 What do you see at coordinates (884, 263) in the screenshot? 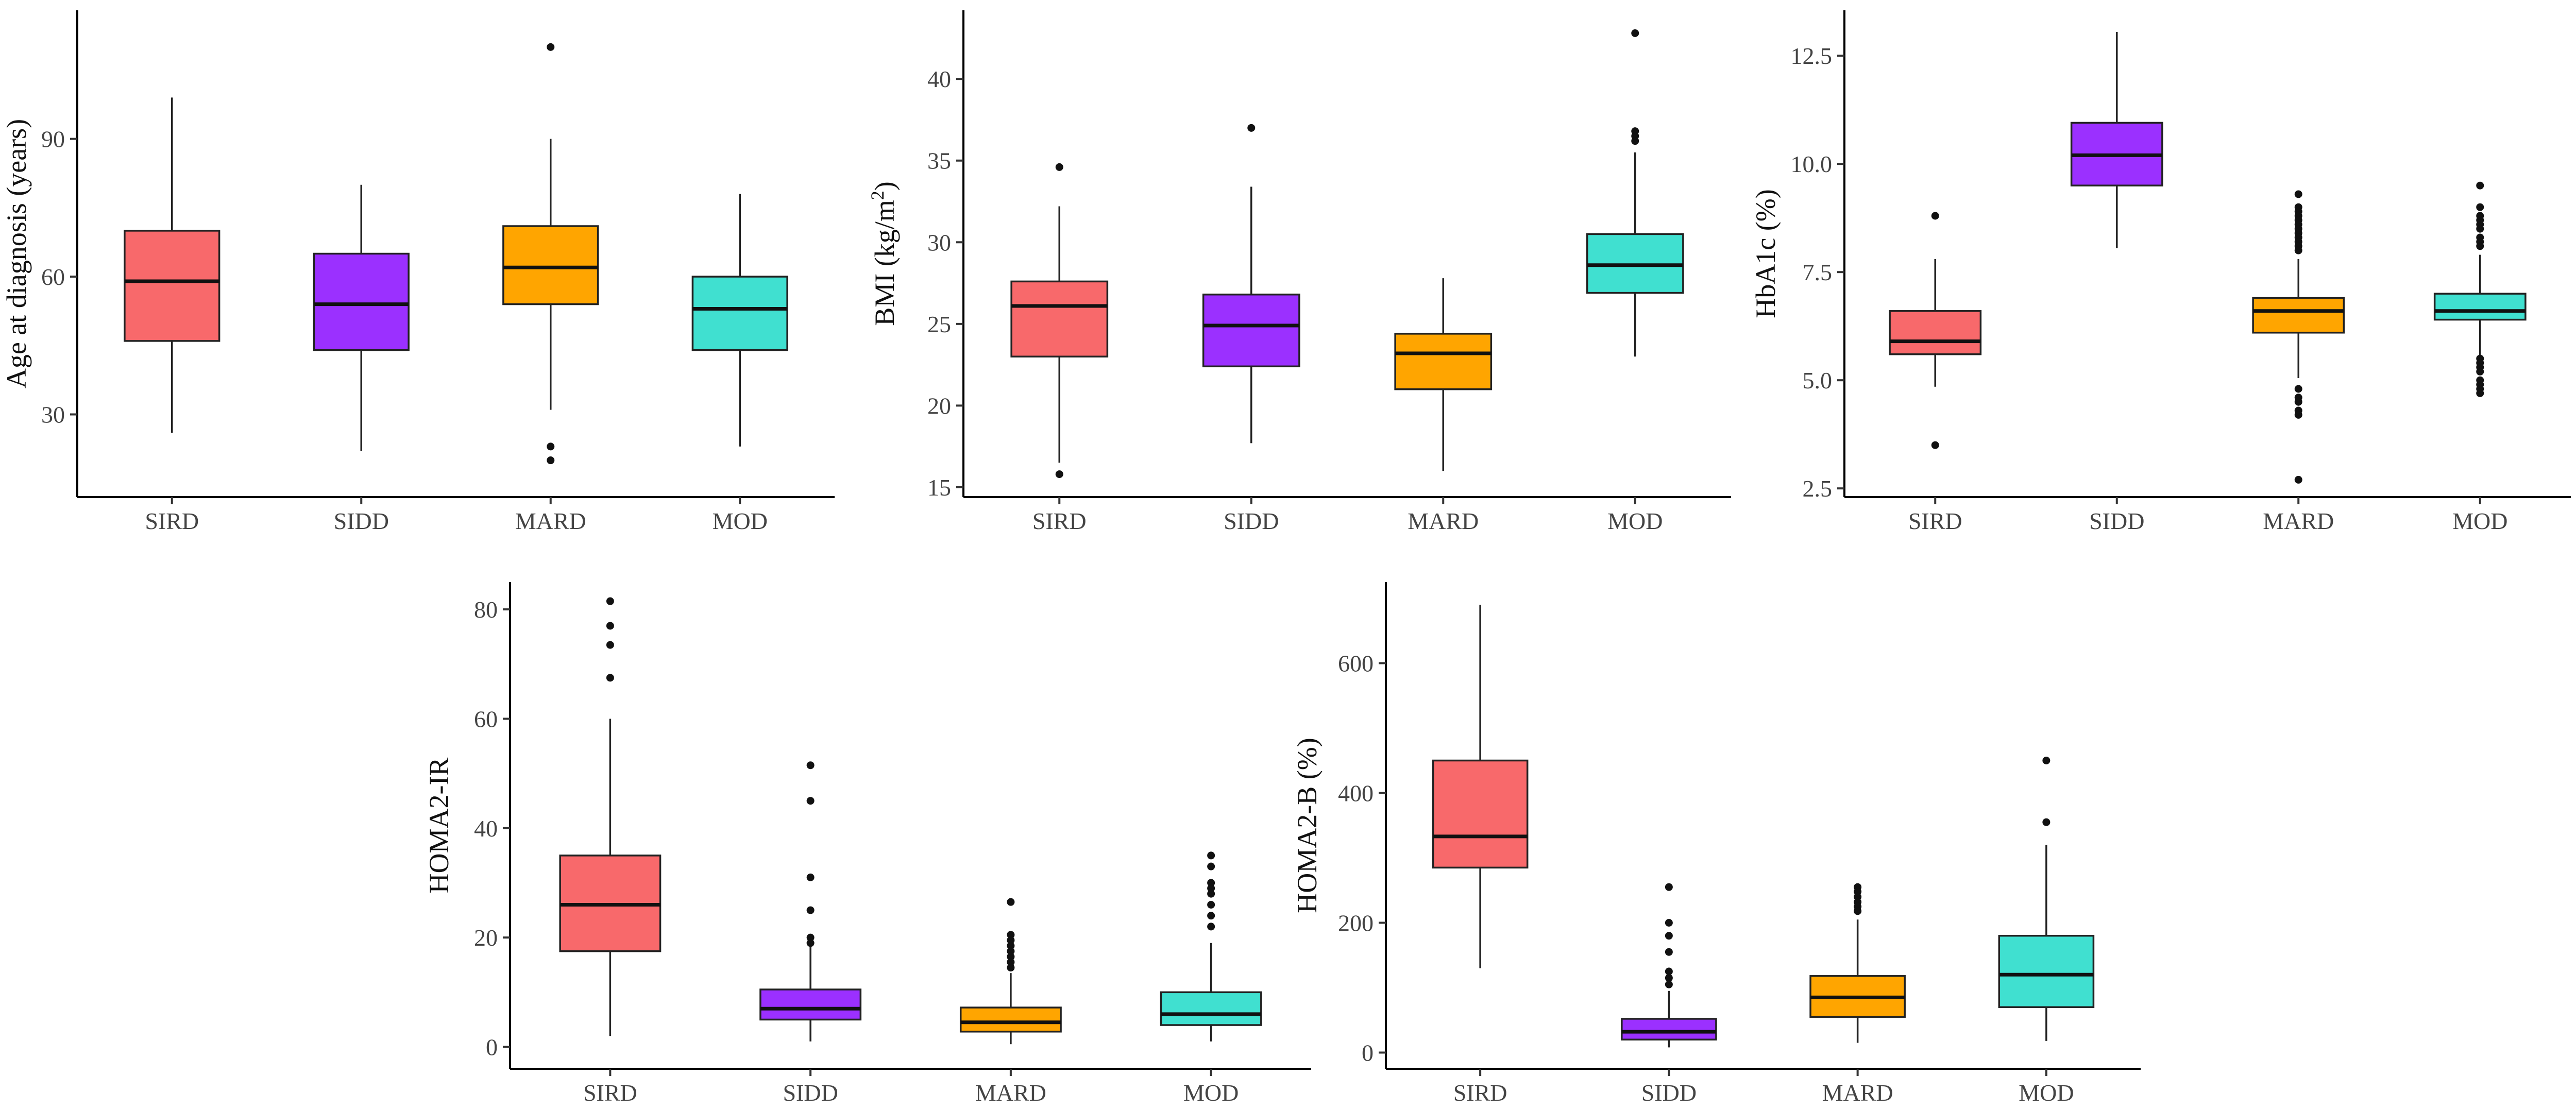
I see `y-axis-title-text: BMI (kg/m` at bounding box center [884, 263].